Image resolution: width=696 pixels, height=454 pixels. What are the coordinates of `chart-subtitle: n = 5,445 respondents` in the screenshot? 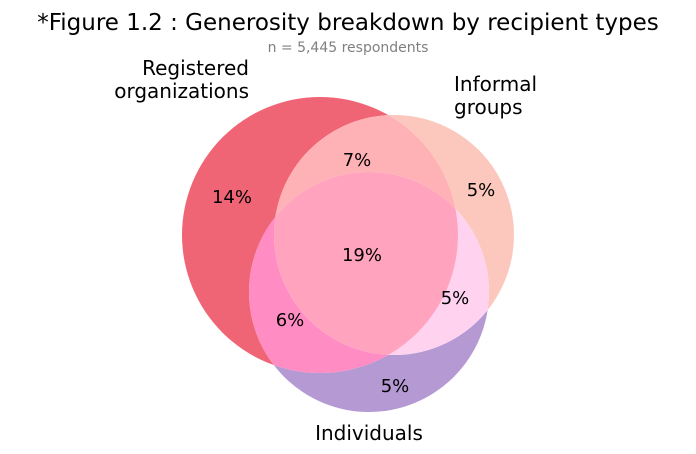 It's located at (348, 48).